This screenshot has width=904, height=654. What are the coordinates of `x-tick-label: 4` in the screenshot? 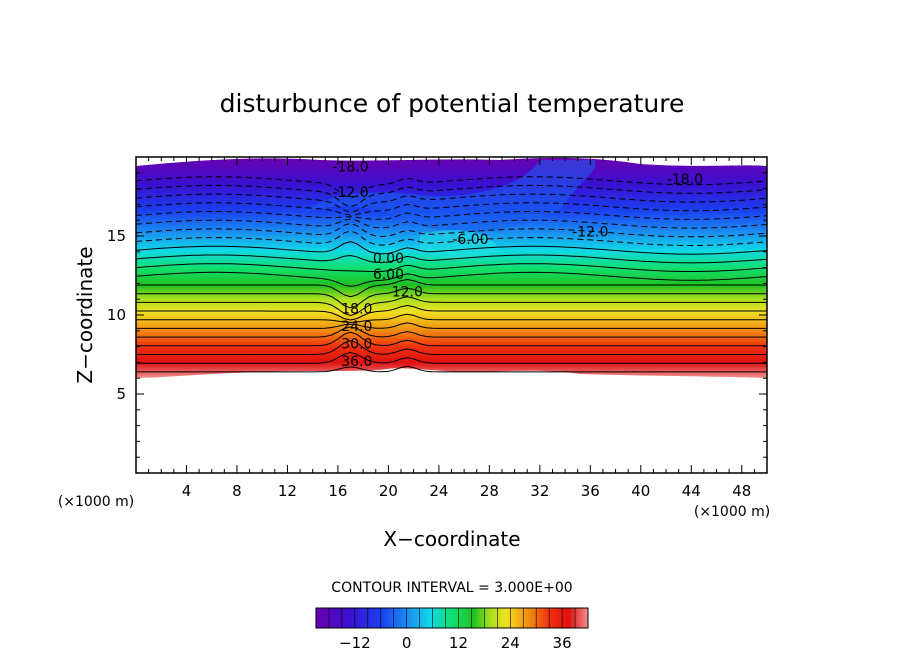 It's located at (187, 491).